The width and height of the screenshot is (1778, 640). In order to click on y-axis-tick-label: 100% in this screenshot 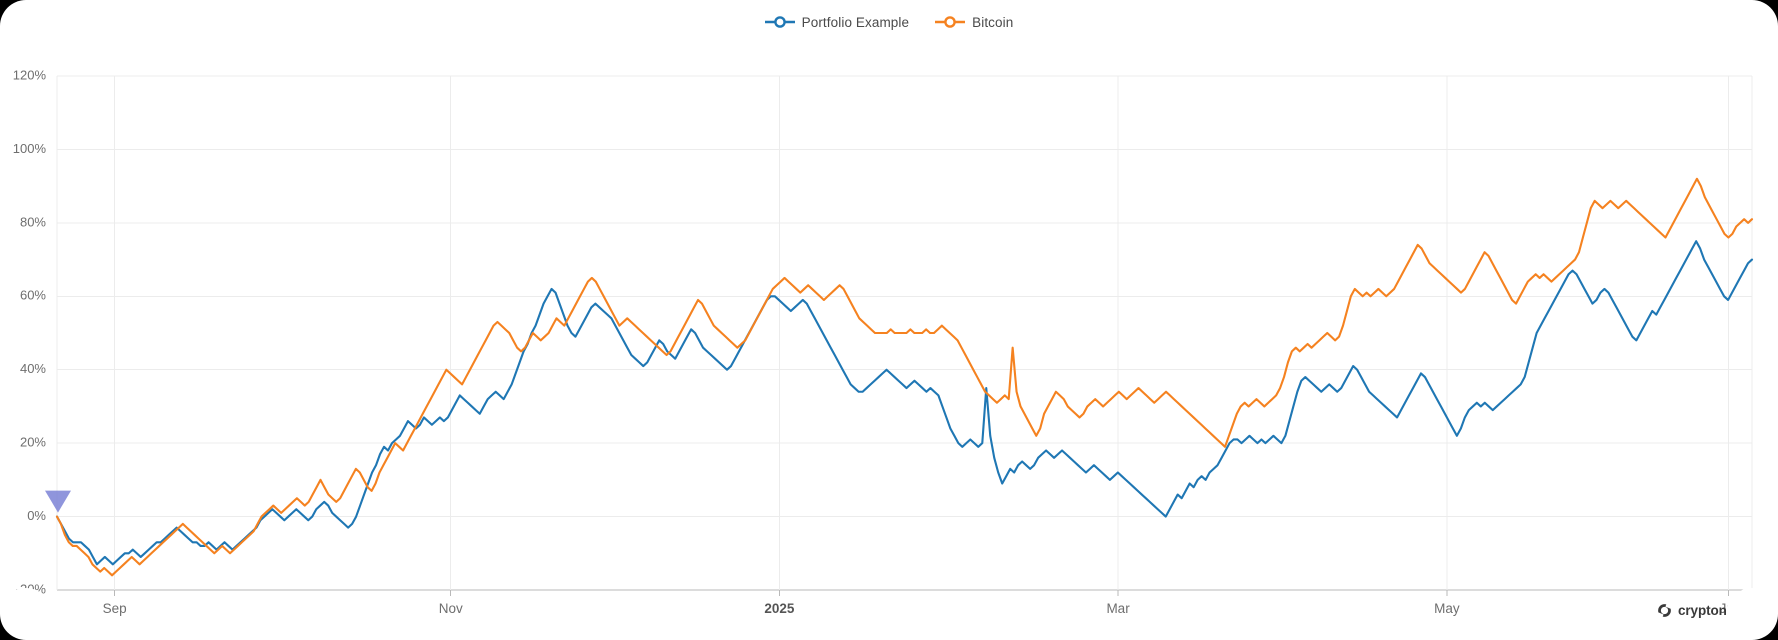, I will do `click(30, 148)`.